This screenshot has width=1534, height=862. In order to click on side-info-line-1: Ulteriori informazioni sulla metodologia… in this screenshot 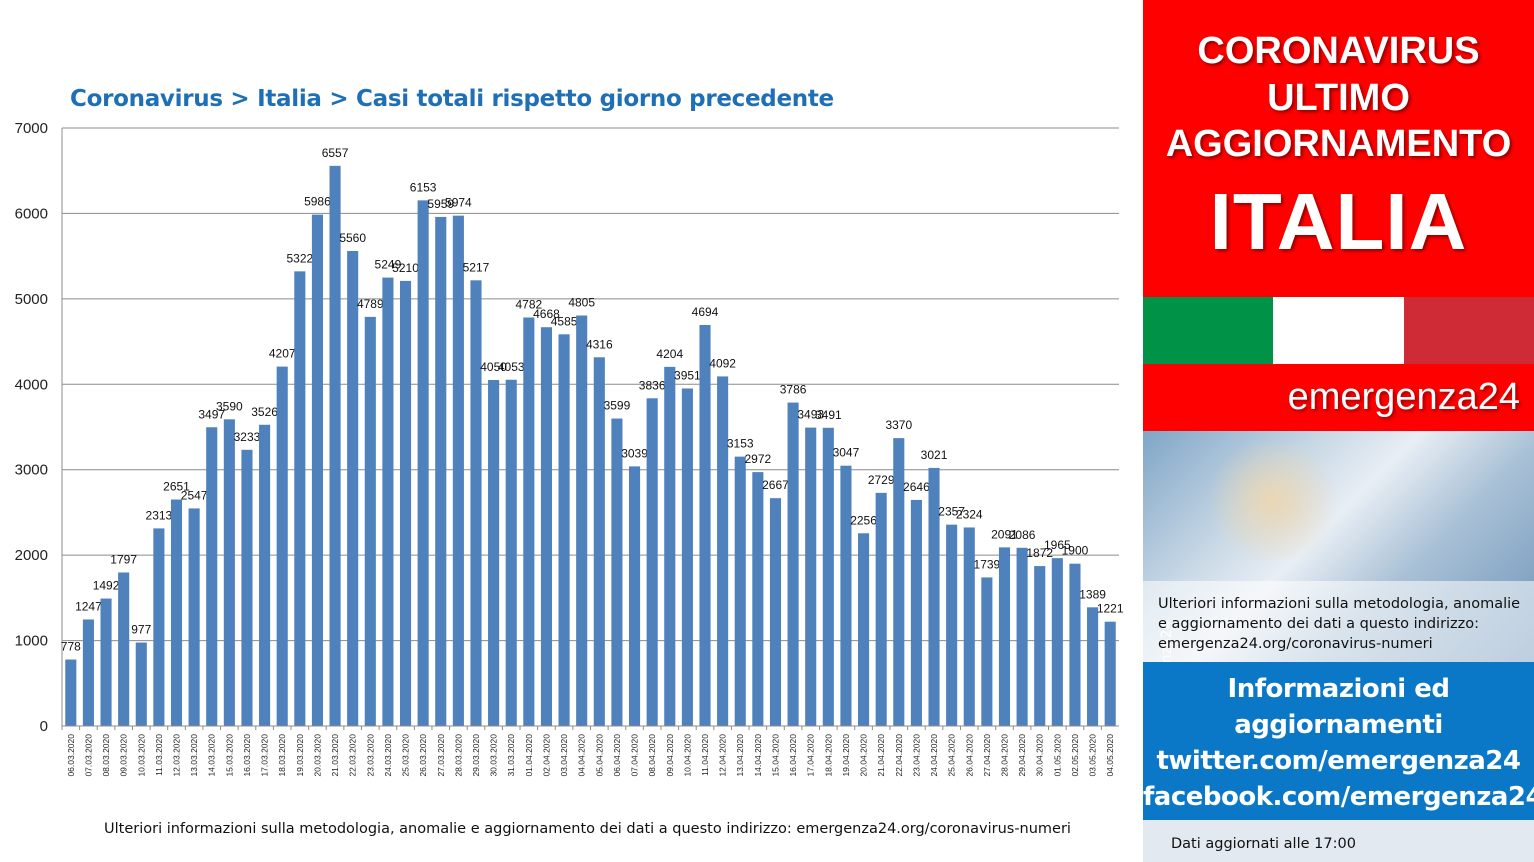, I will do `click(1339, 604)`.